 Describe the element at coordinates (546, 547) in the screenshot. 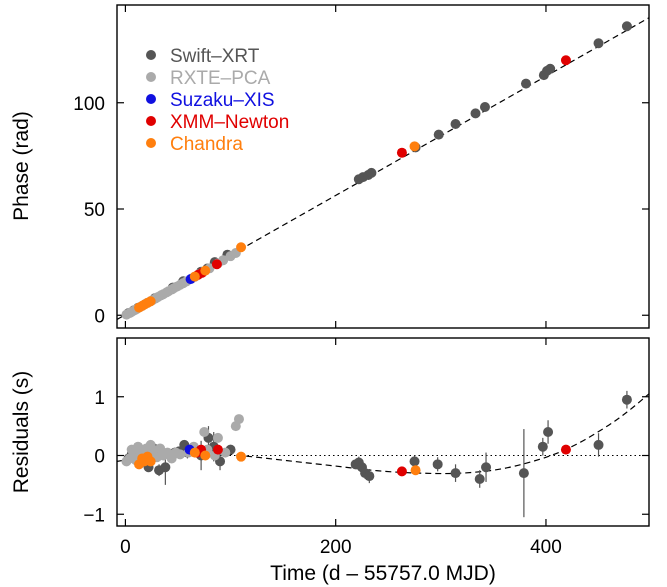

I see `residuals-x-tick-label: 400` at that location.